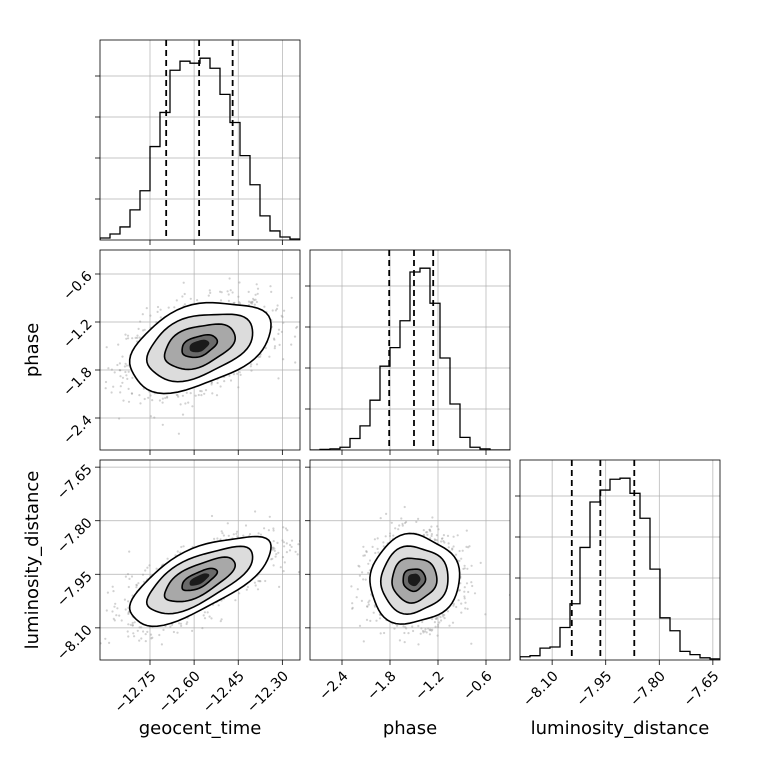 The image size is (760, 760). I want to click on y-tick-label: −7.95, so click(75, 590).